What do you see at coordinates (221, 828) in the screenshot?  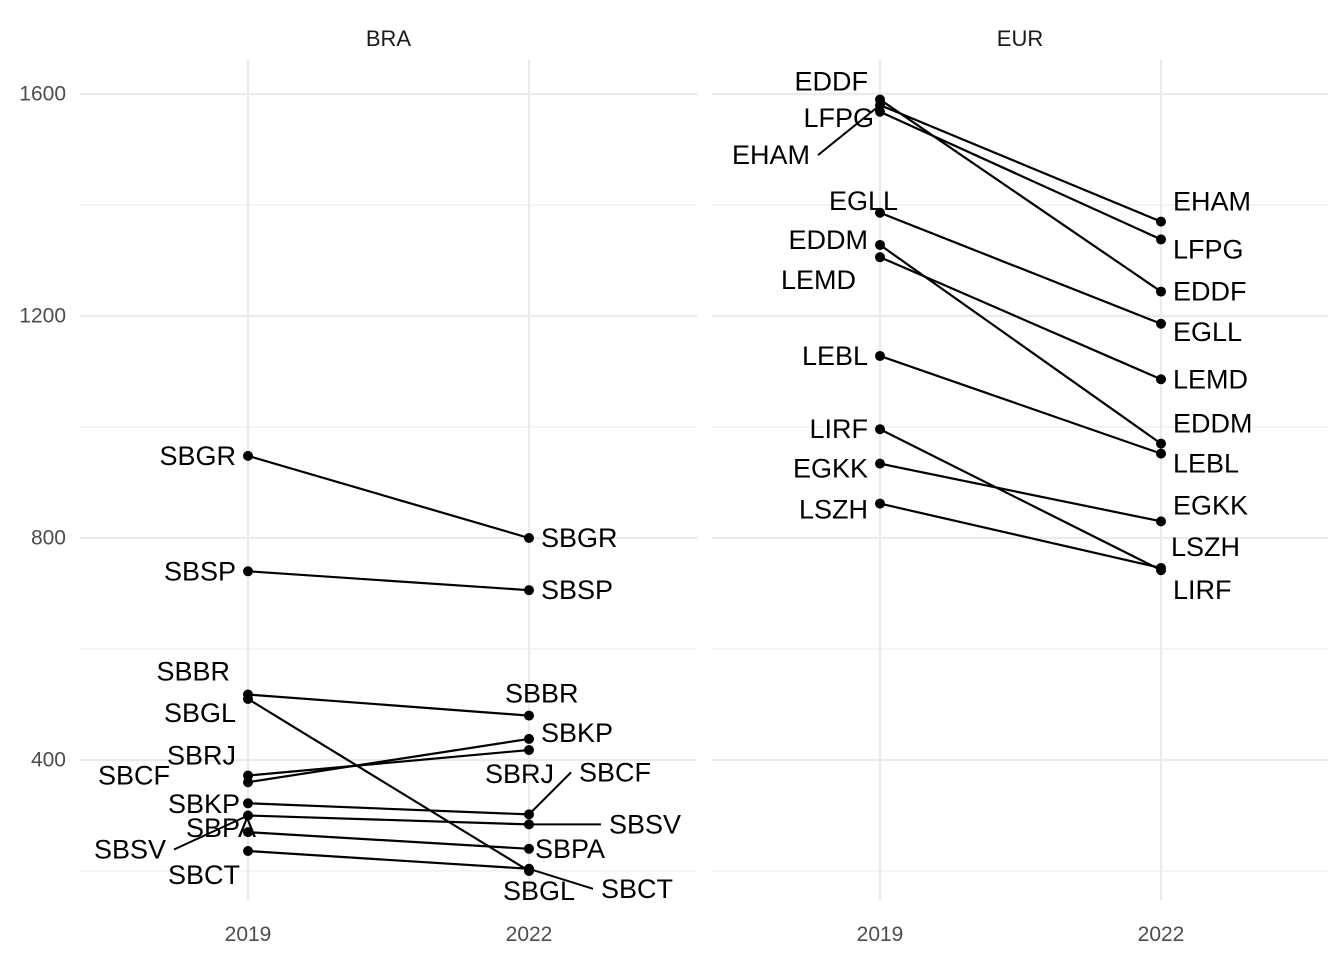 I see `label-sbpa-2019: SBPA` at bounding box center [221, 828].